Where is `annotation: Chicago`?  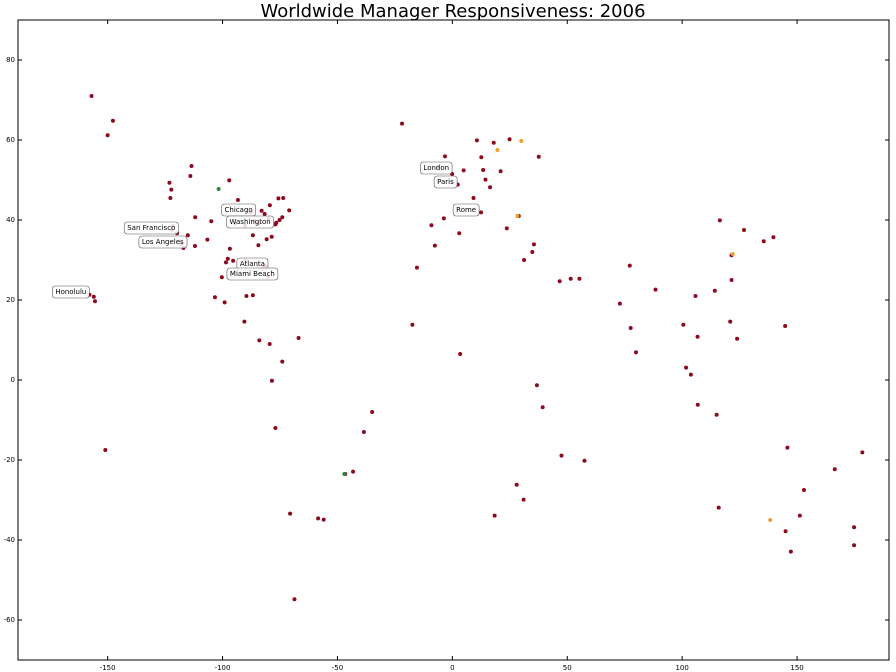
annotation: Chicago is located at coordinates (238, 210).